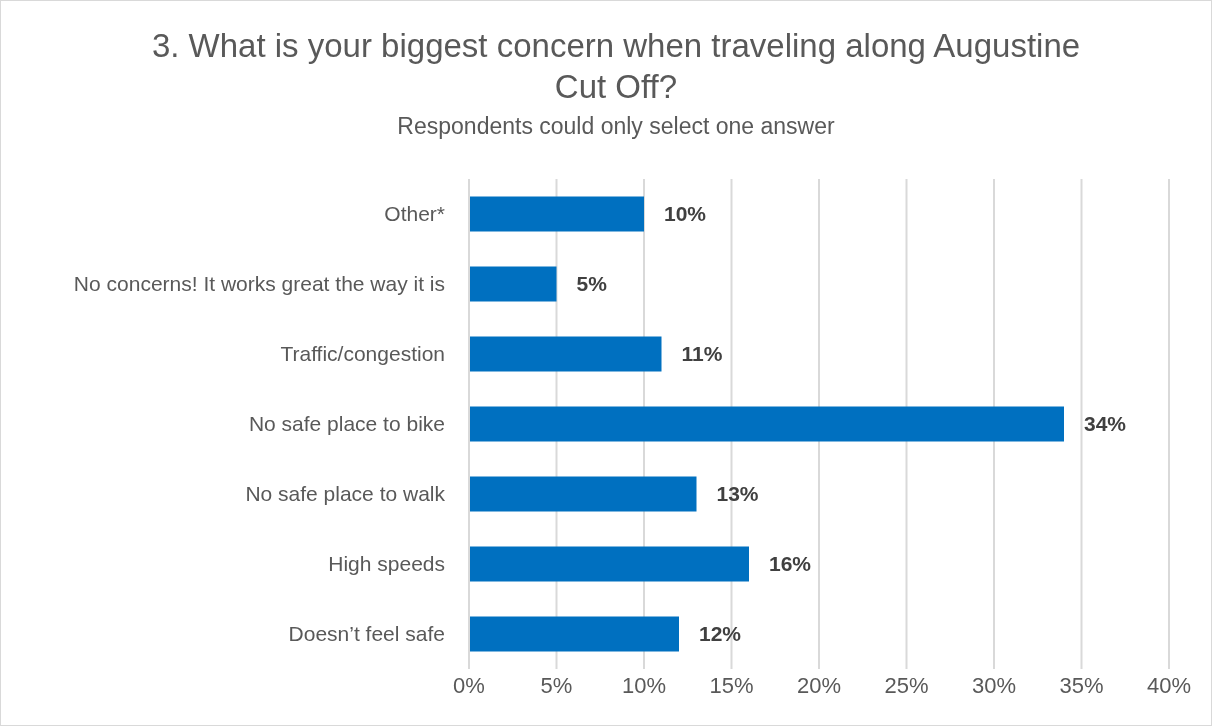 The width and height of the screenshot is (1212, 726). I want to click on y-tick-label: No safe place to bike, so click(346, 424).